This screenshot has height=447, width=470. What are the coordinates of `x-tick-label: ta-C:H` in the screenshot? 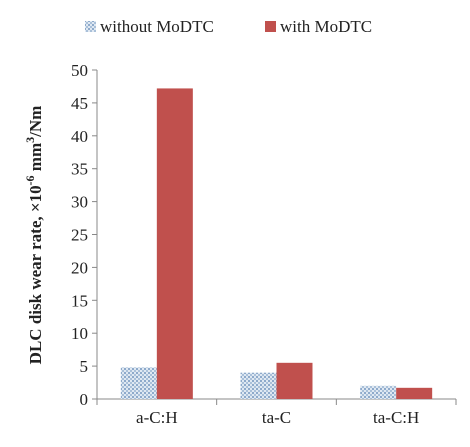 It's located at (396, 417).